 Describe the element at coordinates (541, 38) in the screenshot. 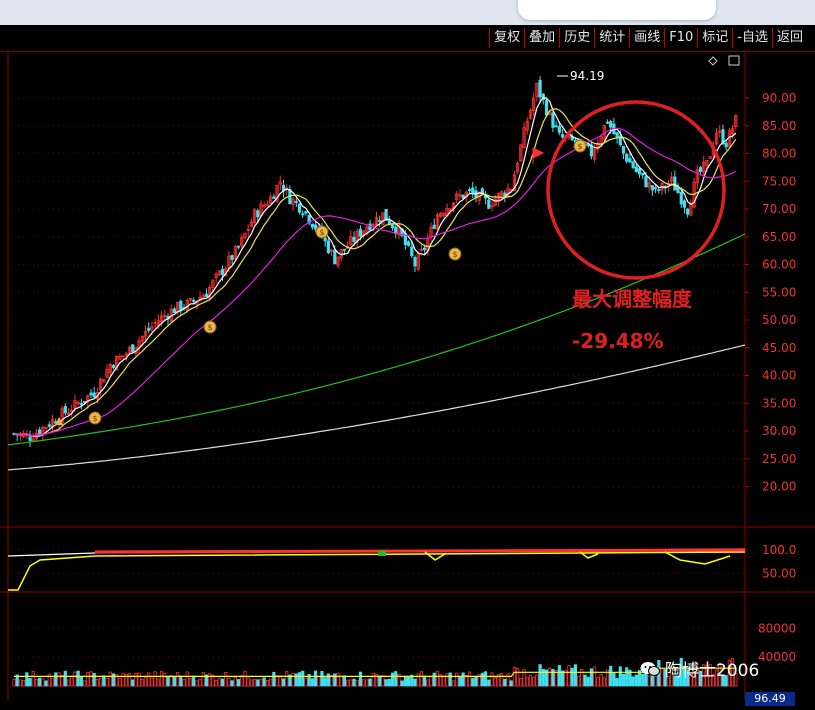

I see `toolbar-button-1: 叠加` at that location.